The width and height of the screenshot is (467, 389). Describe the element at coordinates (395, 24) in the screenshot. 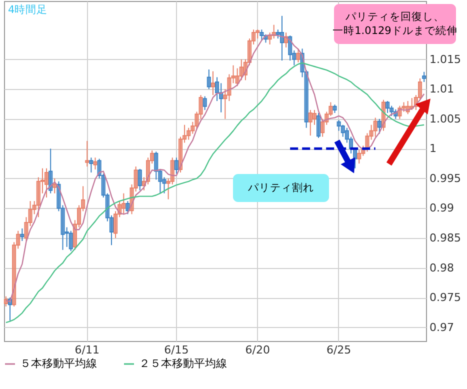

I see `annotation: パリティを回復し、一時1.0129ドルまで続伸` at that location.